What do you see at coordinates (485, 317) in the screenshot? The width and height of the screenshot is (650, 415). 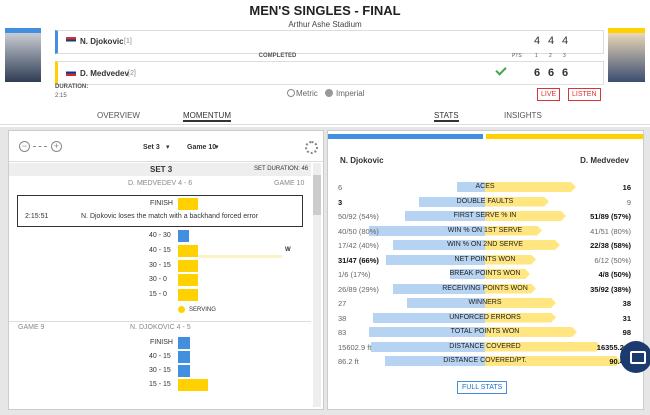 I see `stat-label: UNFORCED ERRORS` at bounding box center [485, 317].